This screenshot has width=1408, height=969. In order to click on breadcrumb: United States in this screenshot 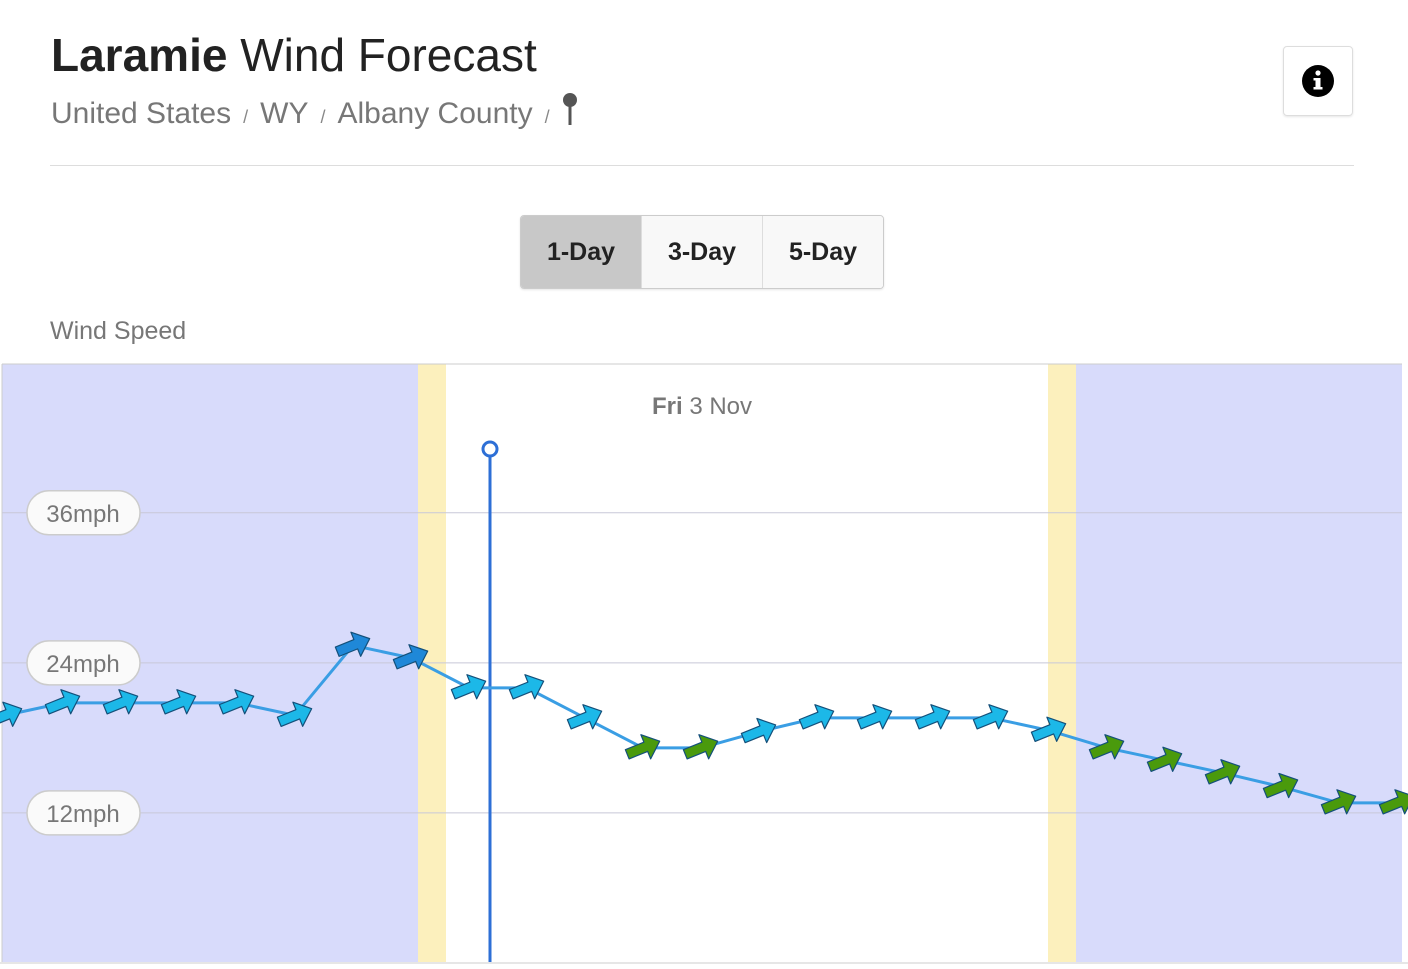, I will do `click(141, 113)`.